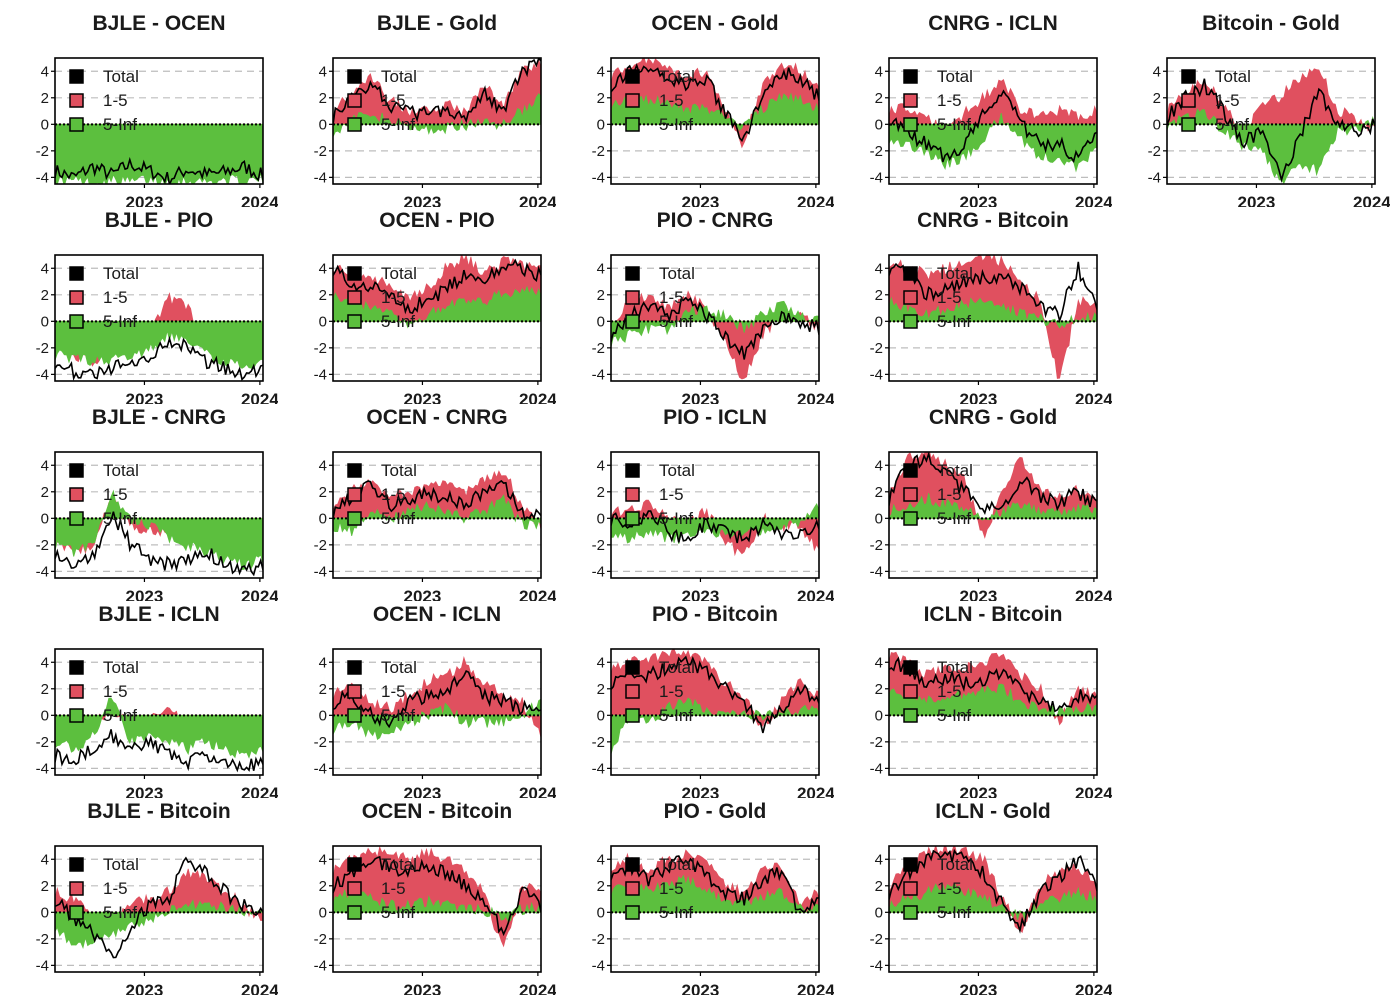 Image resolution: width=1390 pixels, height=998 pixels. I want to click on chart-panel: BJLE - OCEN 4 2 0 -2 -4 2023 2024 Total 1-5 5-Inf, so click(143, 109).